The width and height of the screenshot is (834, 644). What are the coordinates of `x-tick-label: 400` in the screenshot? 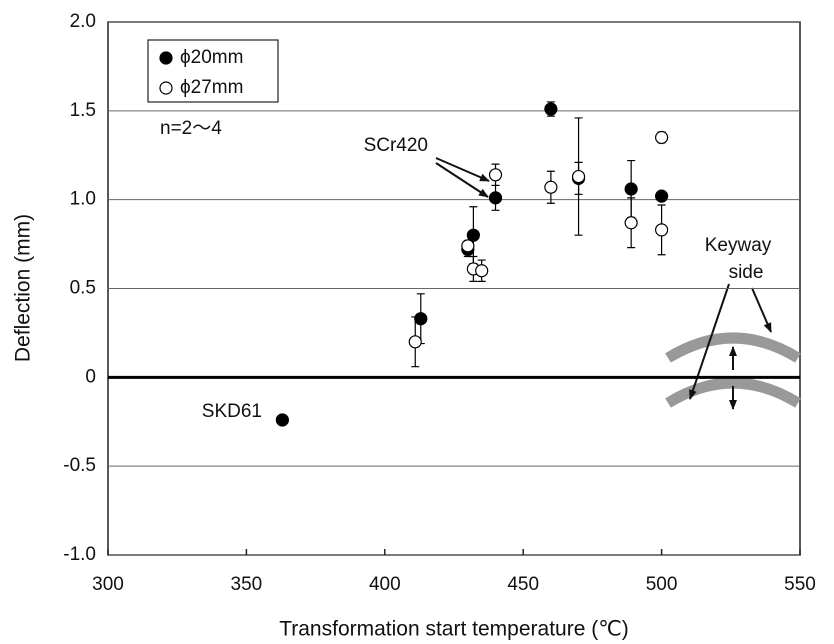 It's located at (385, 584).